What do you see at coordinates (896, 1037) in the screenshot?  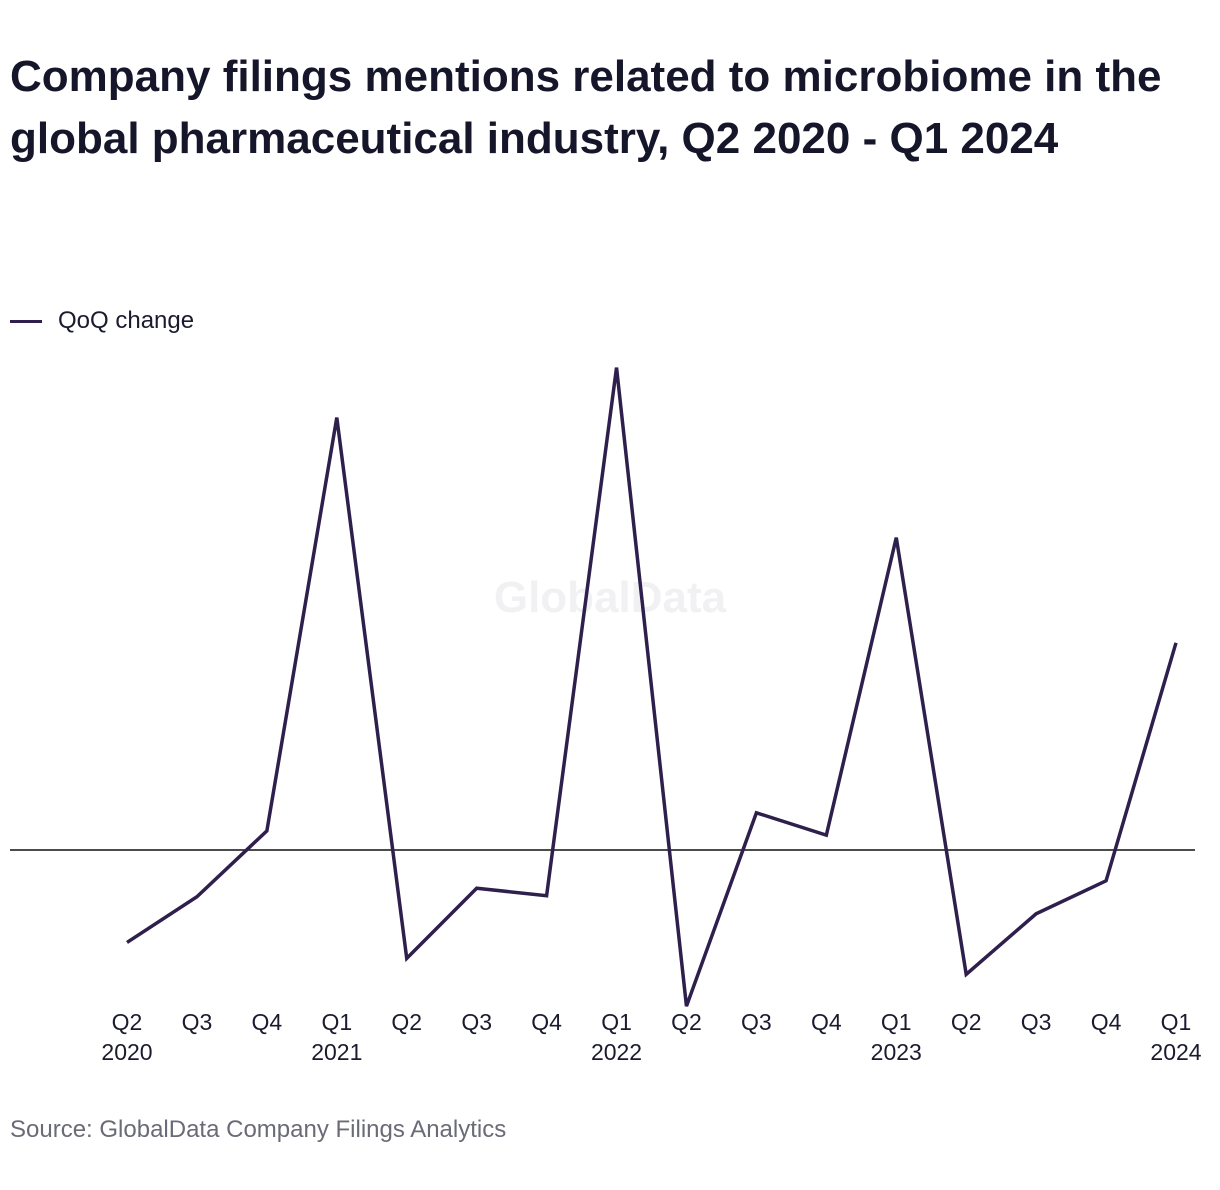 I see `x-tick-label: Q1 2023` at bounding box center [896, 1037].